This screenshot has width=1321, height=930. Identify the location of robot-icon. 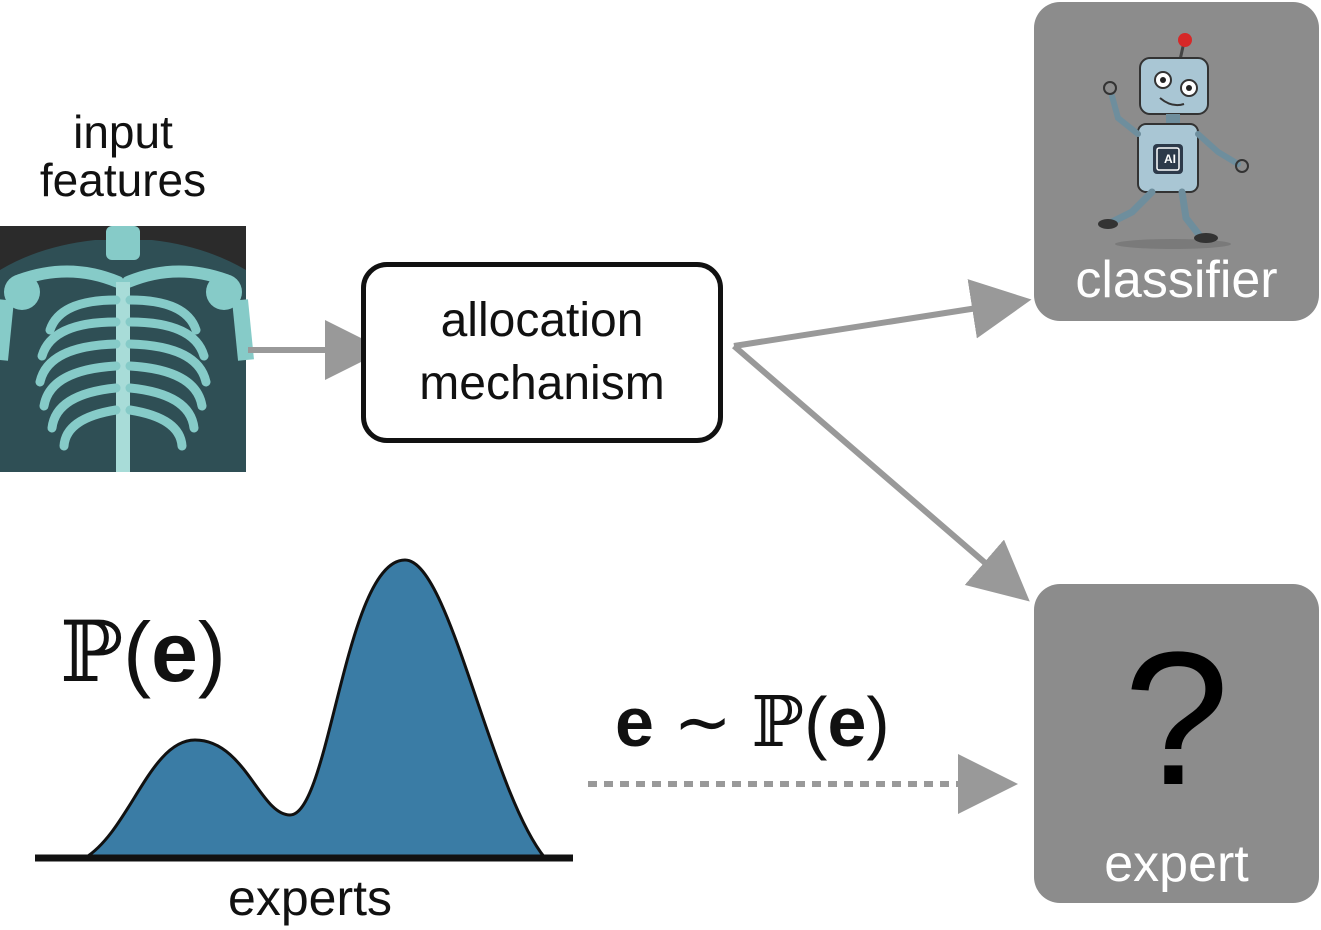
(1176, 161).